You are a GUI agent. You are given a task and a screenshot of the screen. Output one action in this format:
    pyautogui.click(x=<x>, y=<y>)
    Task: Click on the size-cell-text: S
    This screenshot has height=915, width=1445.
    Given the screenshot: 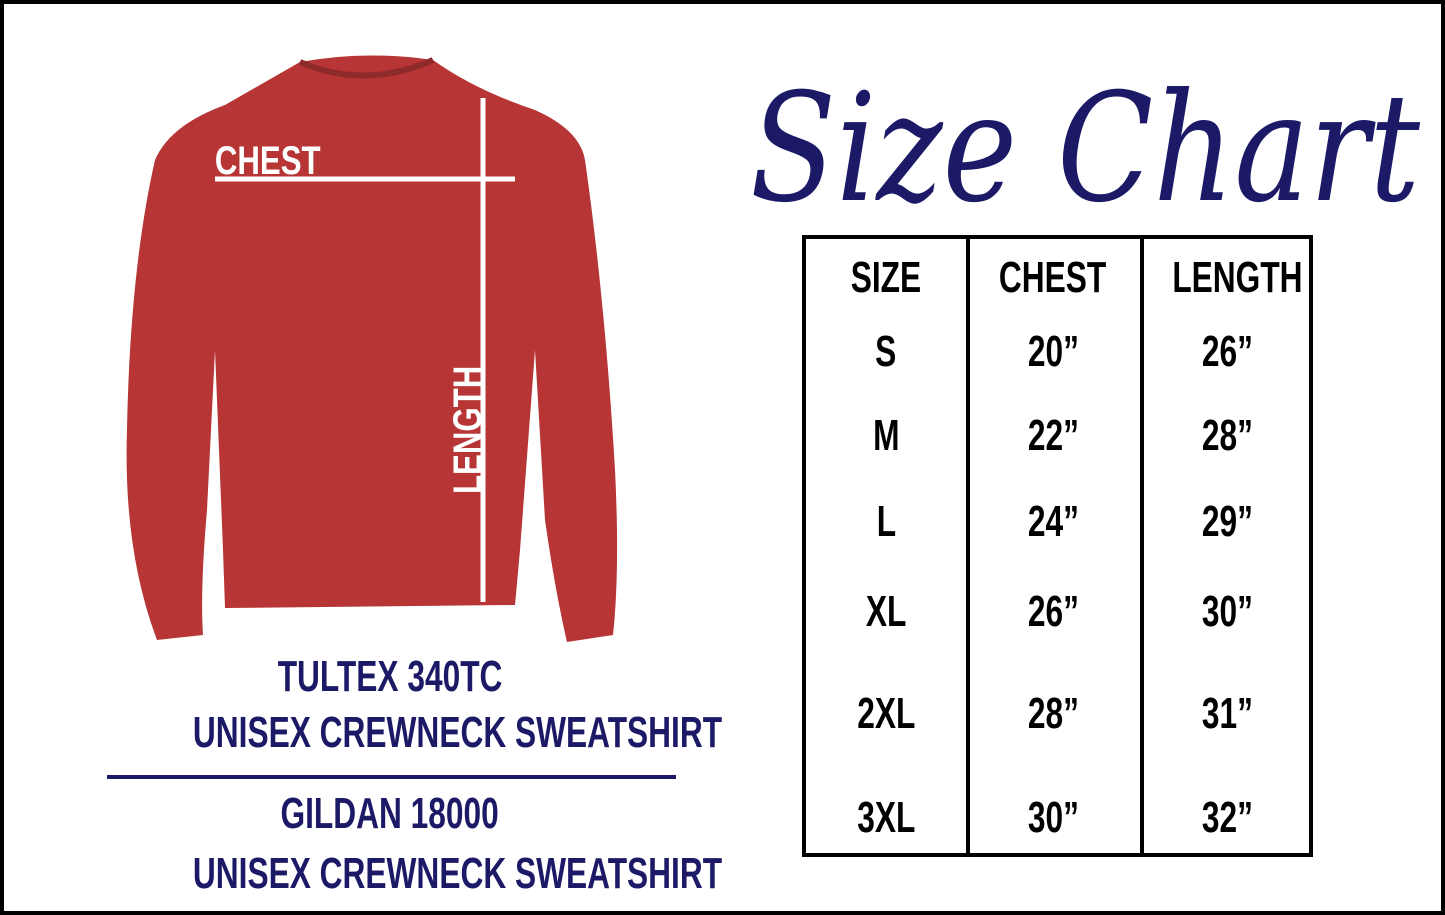 What is the action you would take?
    pyautogui.click(x=886, y=351)
    